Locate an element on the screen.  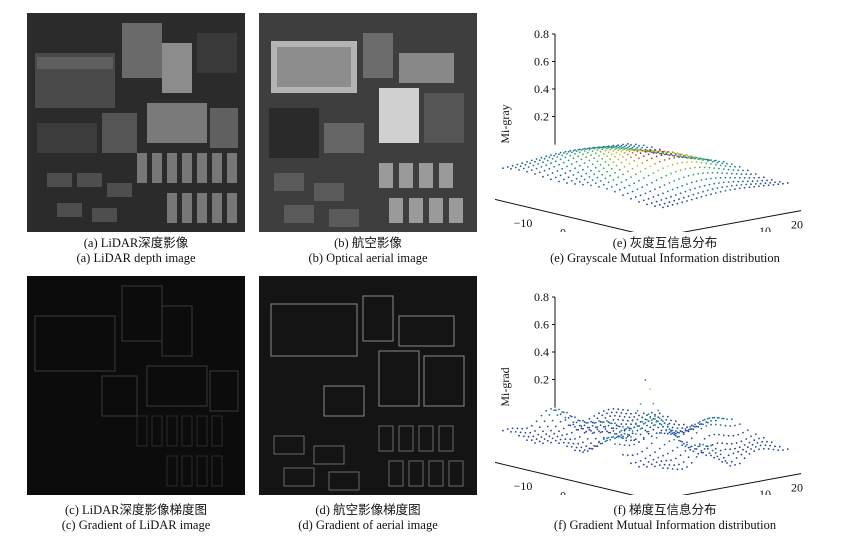
offy-axis-line is located at coordinates (741, 221).